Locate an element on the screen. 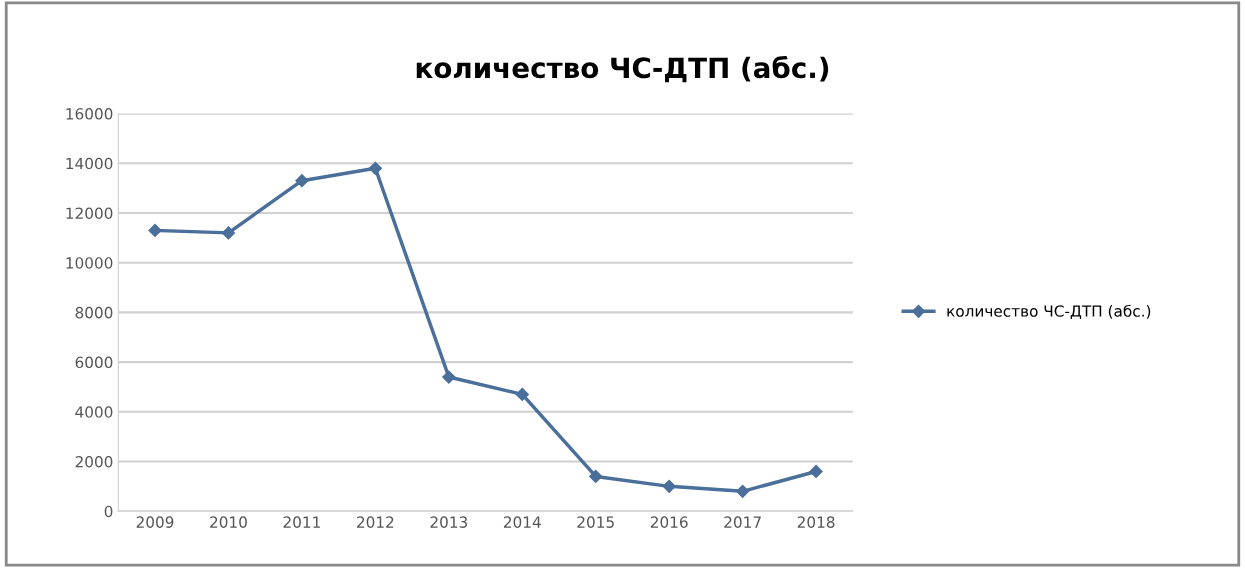 The width and height of the screenshot is (1245, 568). y-tick-label: 10000 is located at coordinates (89, 263).